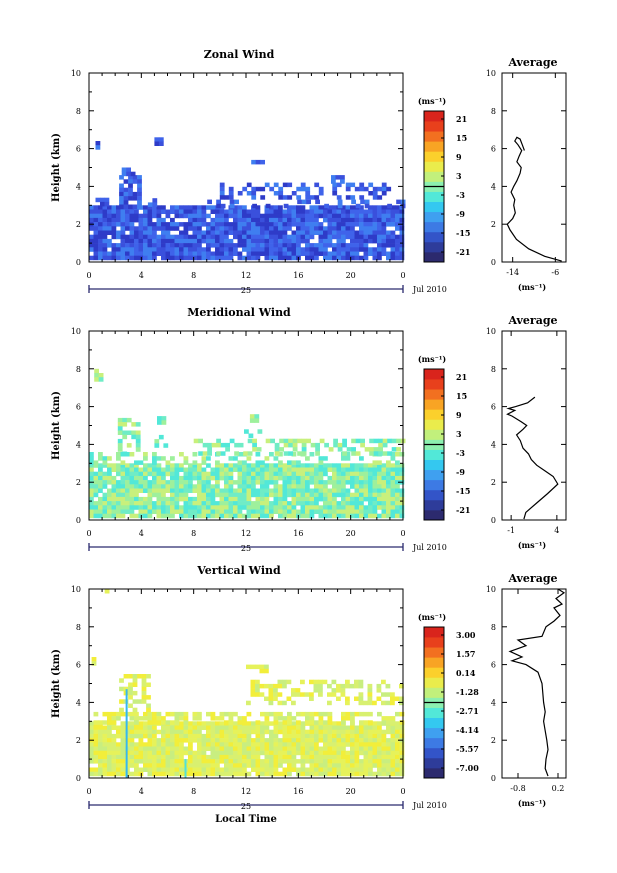  I want to click on colorbar-label: -1.28, so click(467, 692).